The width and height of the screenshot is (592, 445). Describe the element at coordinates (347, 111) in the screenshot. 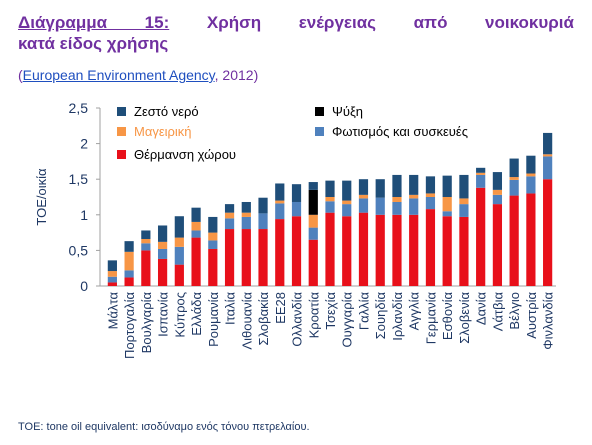

I see `legend-label: Ψύξη` at that location.